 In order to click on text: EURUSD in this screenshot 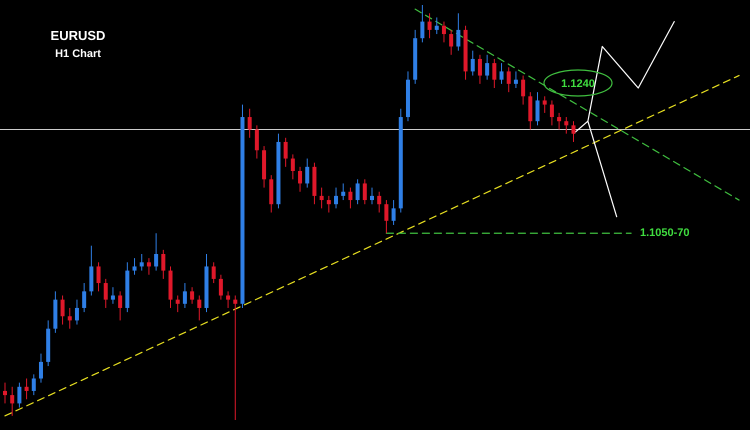, I will do `click(78, 35)`.